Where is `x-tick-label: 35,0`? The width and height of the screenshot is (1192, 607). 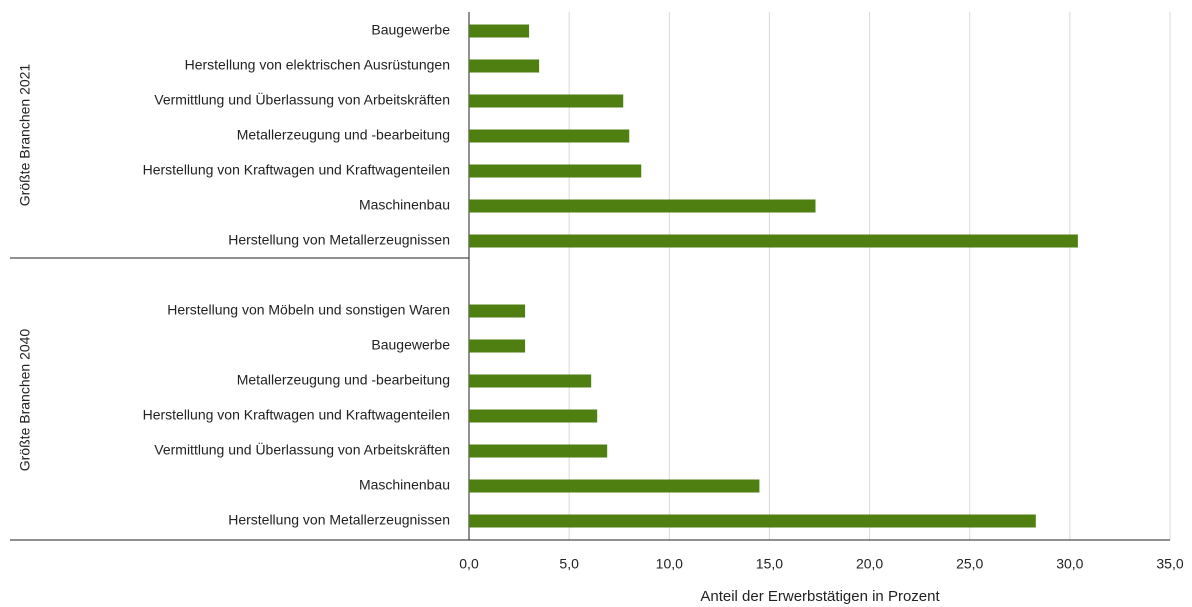
x-tick-label: 35,0 is located at coordinates (1169, 564).